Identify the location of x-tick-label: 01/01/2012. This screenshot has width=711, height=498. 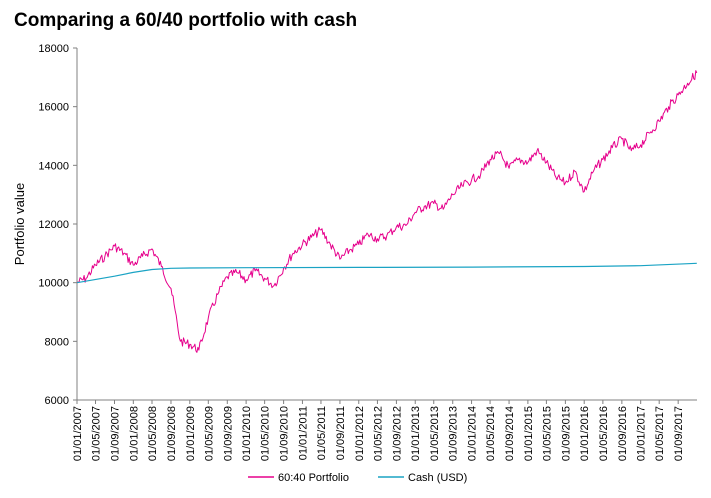
(360, 433).